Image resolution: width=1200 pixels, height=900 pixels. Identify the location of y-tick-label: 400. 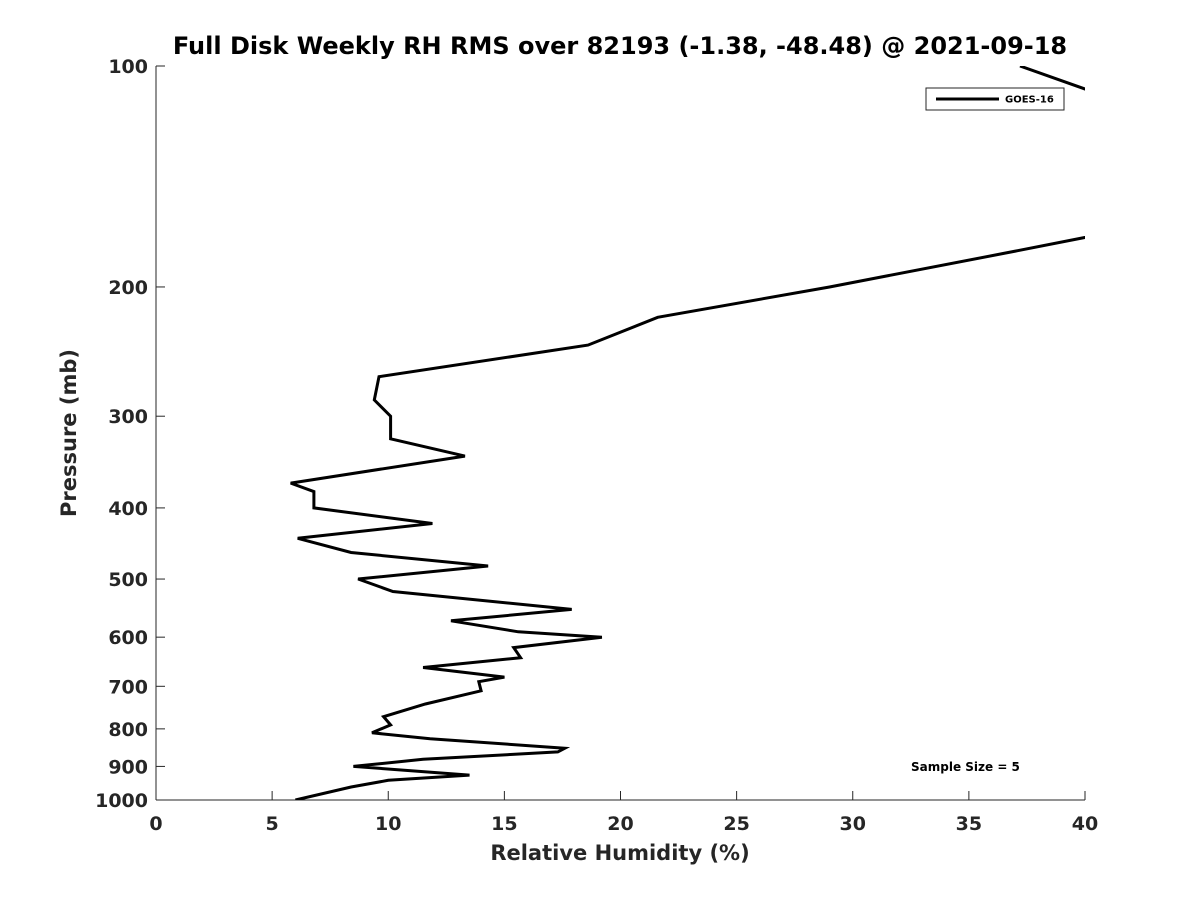
(128, 509).